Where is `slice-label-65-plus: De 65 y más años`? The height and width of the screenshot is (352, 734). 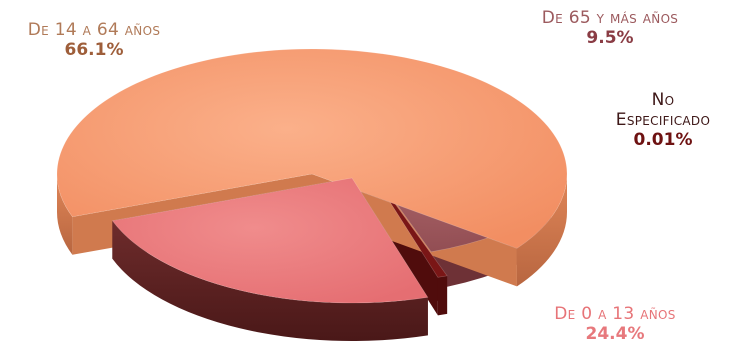 slice-label-65-plus: De 65 y más años is located at coordinates (610, 18).